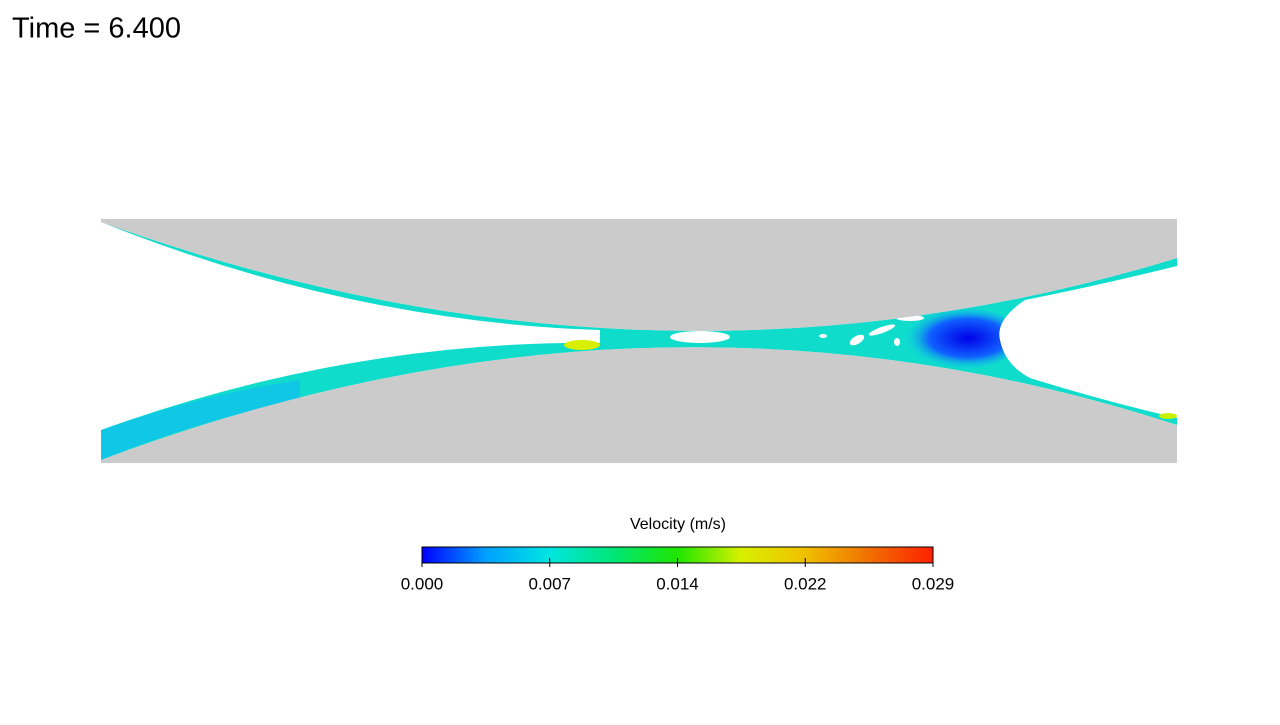 Image resolution: width=1280 pixels, height=725 pixels. Describe the element at coordinates (805, 583) in the screenshot. I see `colorbar-tick-label: 0.022` at that location.